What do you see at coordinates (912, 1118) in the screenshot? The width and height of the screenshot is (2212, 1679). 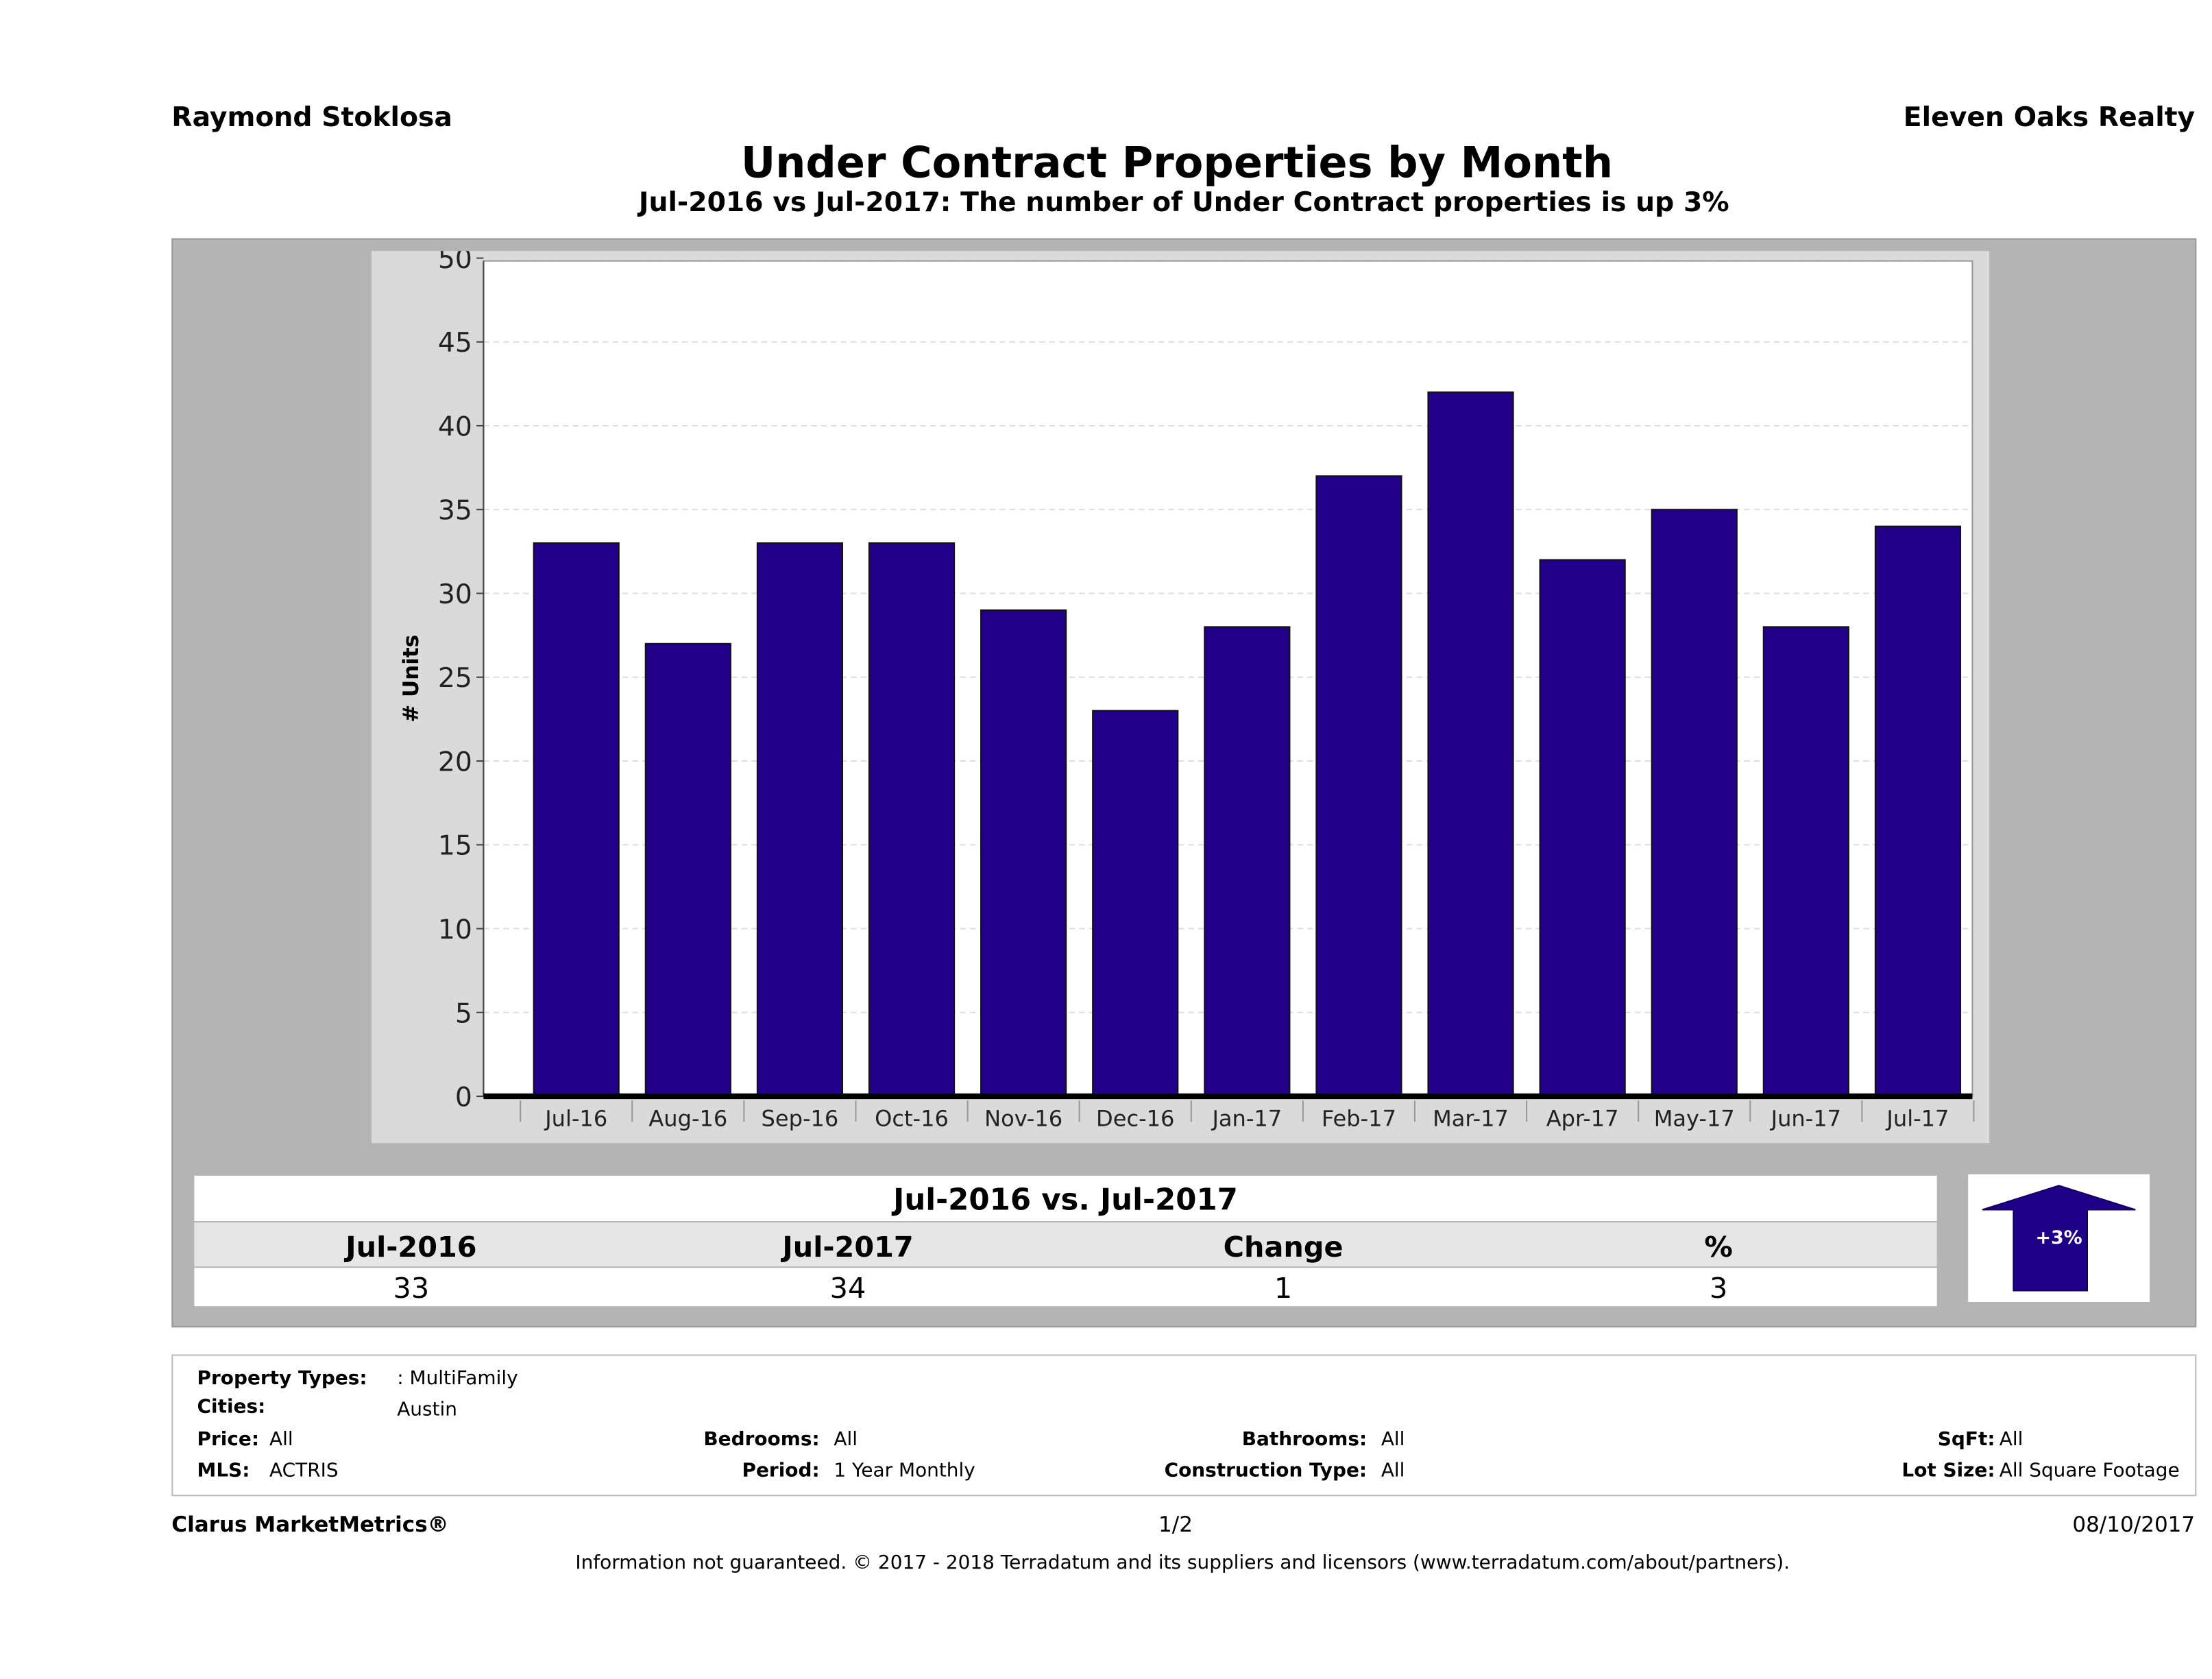 I see `x-tick-label: Oct-16` at bounding box center [912, 1118].